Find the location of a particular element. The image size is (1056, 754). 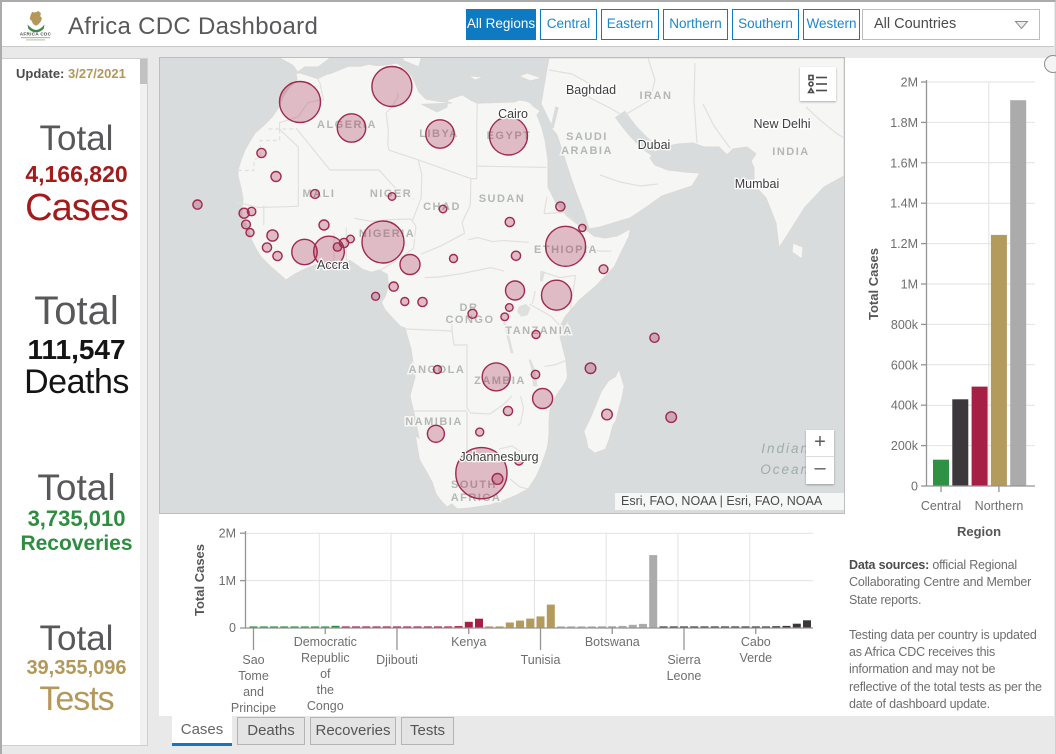

svg-text: Mumbai is located at coordinates (757, 184).